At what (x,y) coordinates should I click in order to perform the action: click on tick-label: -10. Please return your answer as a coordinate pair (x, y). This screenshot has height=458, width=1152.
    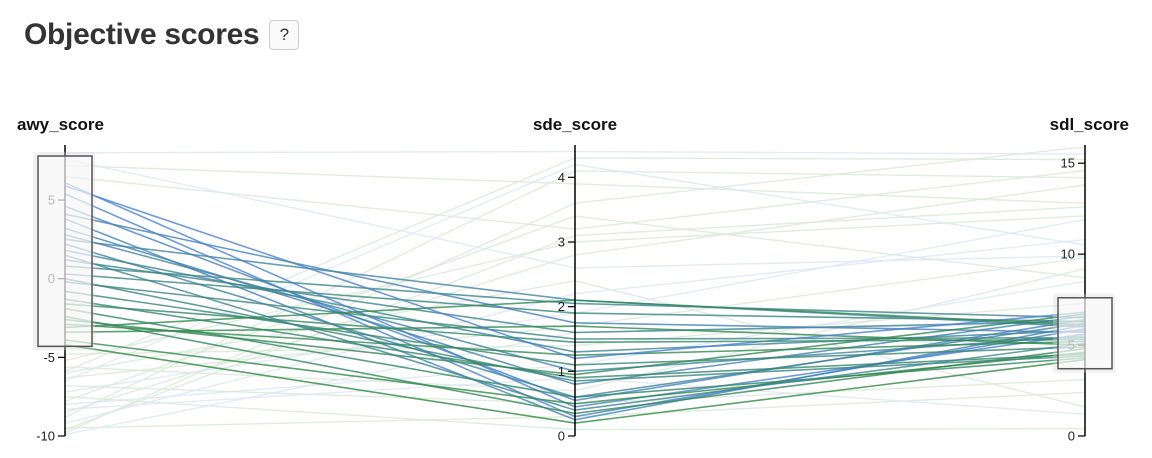
    Looking at the image, I should click on (45, 436).